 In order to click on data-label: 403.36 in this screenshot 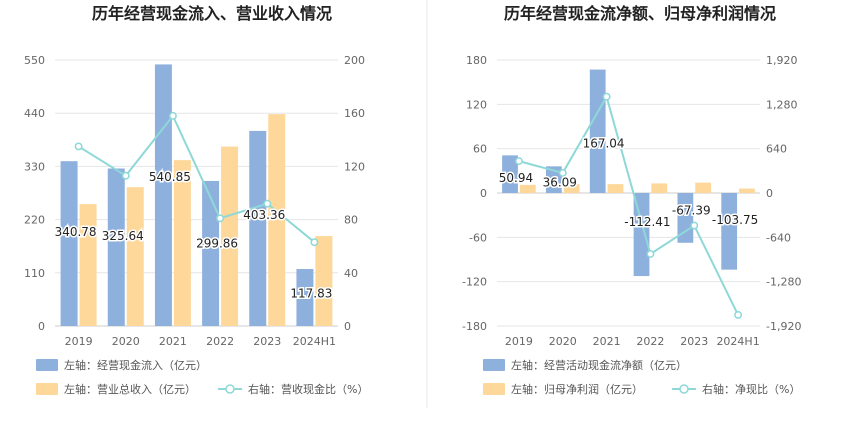, I will do `click(264, 215)`.